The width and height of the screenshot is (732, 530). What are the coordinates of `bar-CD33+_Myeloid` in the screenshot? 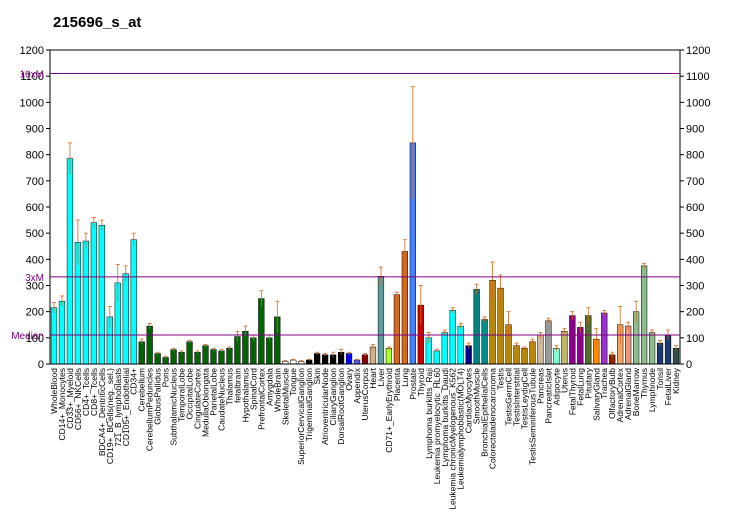 It's located at (70, 261).